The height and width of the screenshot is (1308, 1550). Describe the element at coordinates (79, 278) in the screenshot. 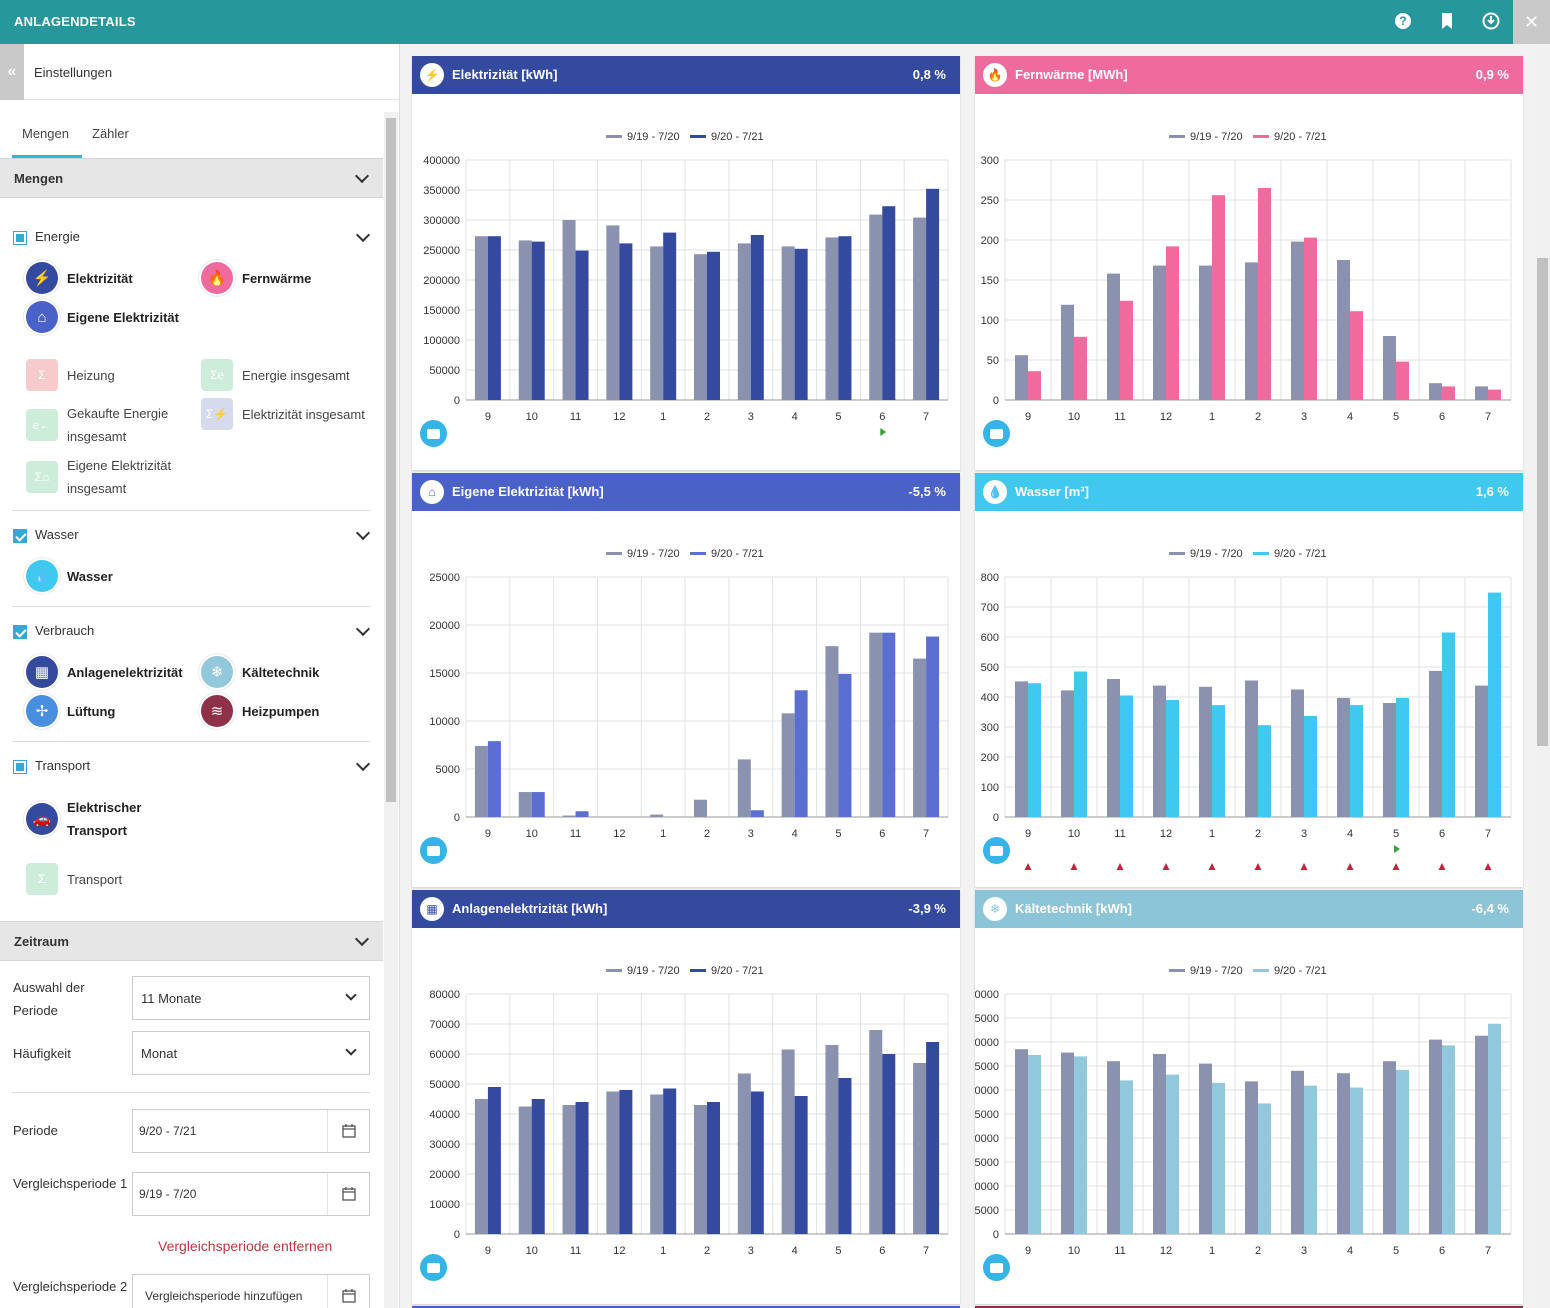

I see `quantity-elektrizitaet: ⚡ Elektrizität` at that location.